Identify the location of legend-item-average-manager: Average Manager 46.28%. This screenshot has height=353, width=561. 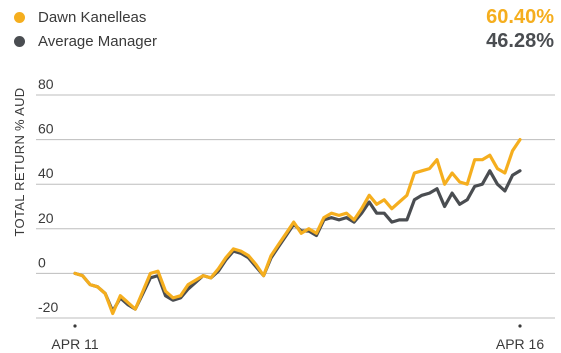
(284, 41).